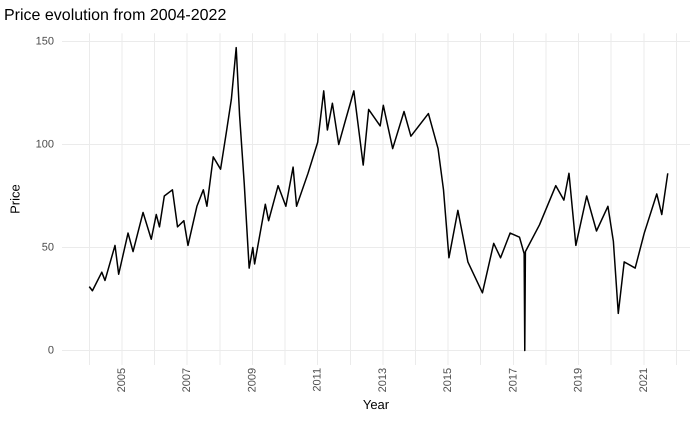 This screenshot has width=696, height=421. I want to click on x-tick-label: 2009, so click(252, 380).